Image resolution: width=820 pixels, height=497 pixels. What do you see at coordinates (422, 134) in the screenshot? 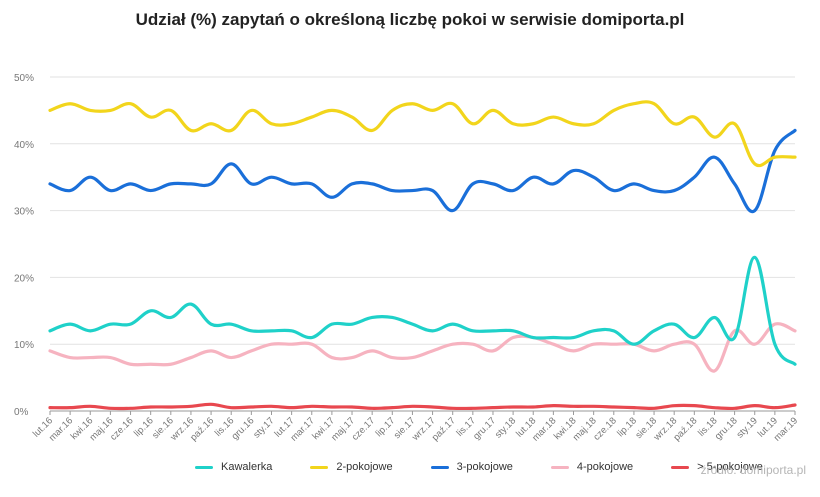
I see `series-line-2-pokojowe` at bounding box center [422, 134].